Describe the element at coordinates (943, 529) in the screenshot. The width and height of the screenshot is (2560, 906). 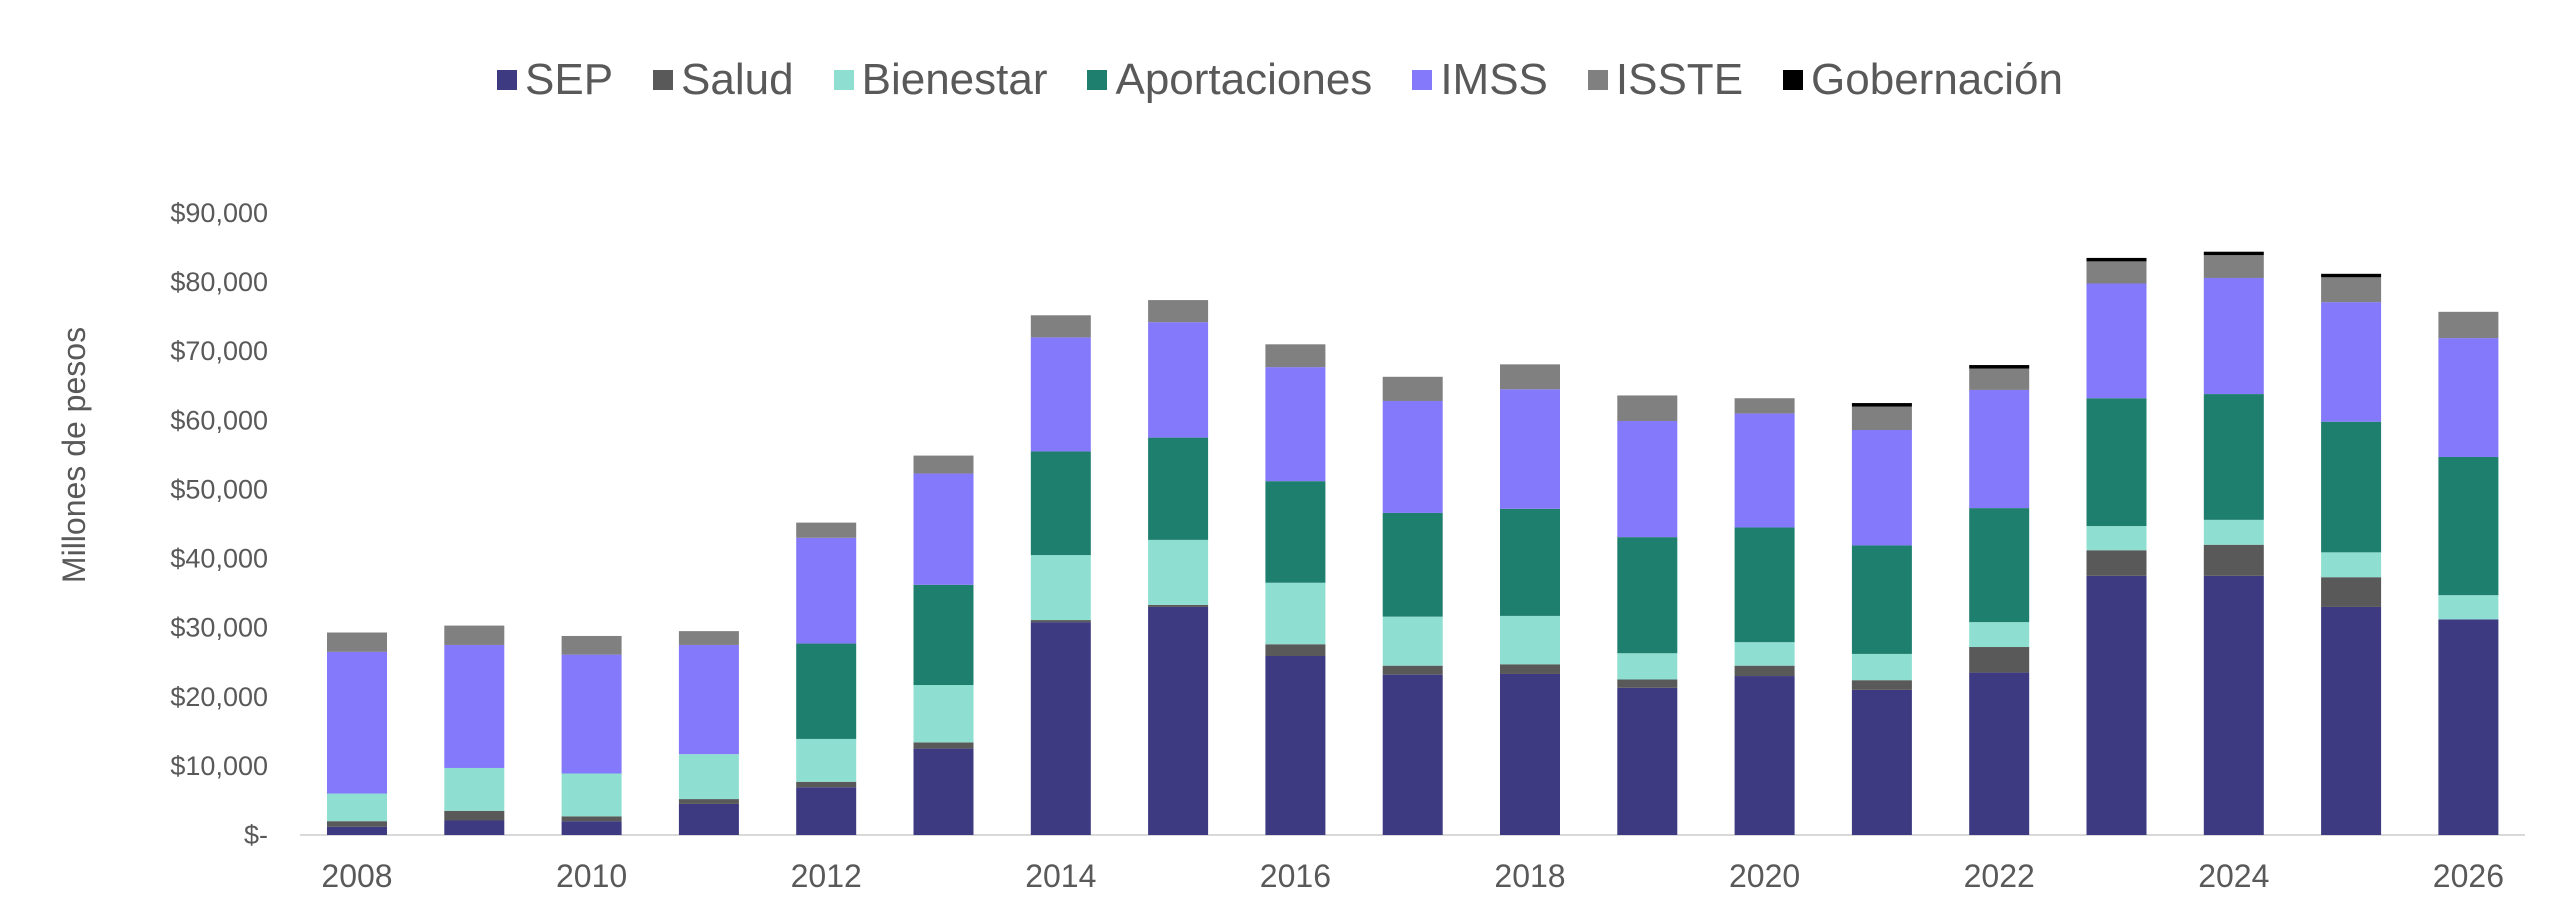
I see `bar-segment-imss-2013` at that location.